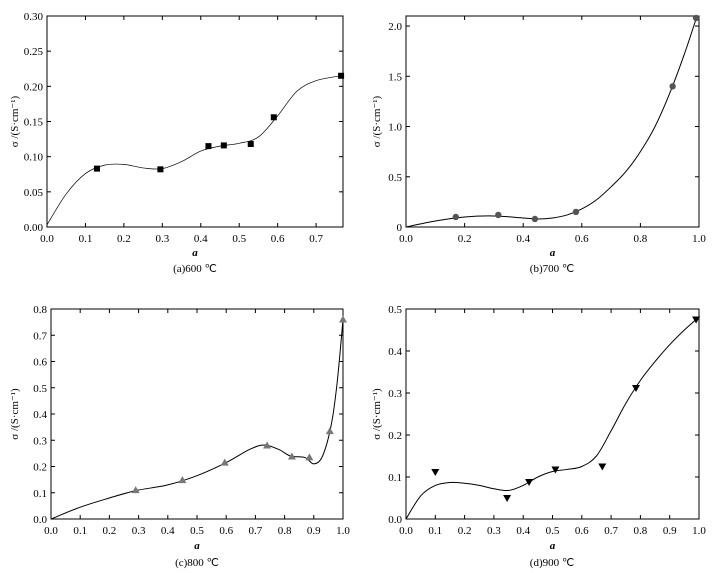 The image size is (714, 573). Describe the element at coordinates (395, 27) in the screenshot. I see `y-tick-label: 2.0` at that location.